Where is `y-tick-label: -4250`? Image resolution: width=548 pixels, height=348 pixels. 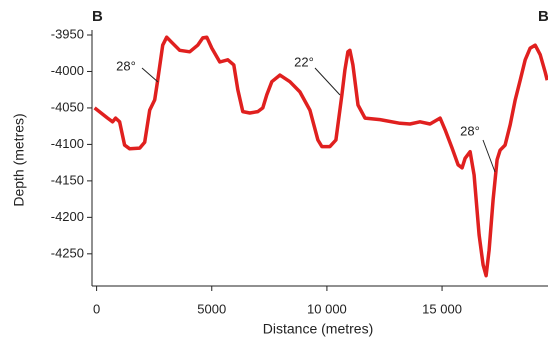 y-tick-label: -4250 is located at coordinates (67, 252).